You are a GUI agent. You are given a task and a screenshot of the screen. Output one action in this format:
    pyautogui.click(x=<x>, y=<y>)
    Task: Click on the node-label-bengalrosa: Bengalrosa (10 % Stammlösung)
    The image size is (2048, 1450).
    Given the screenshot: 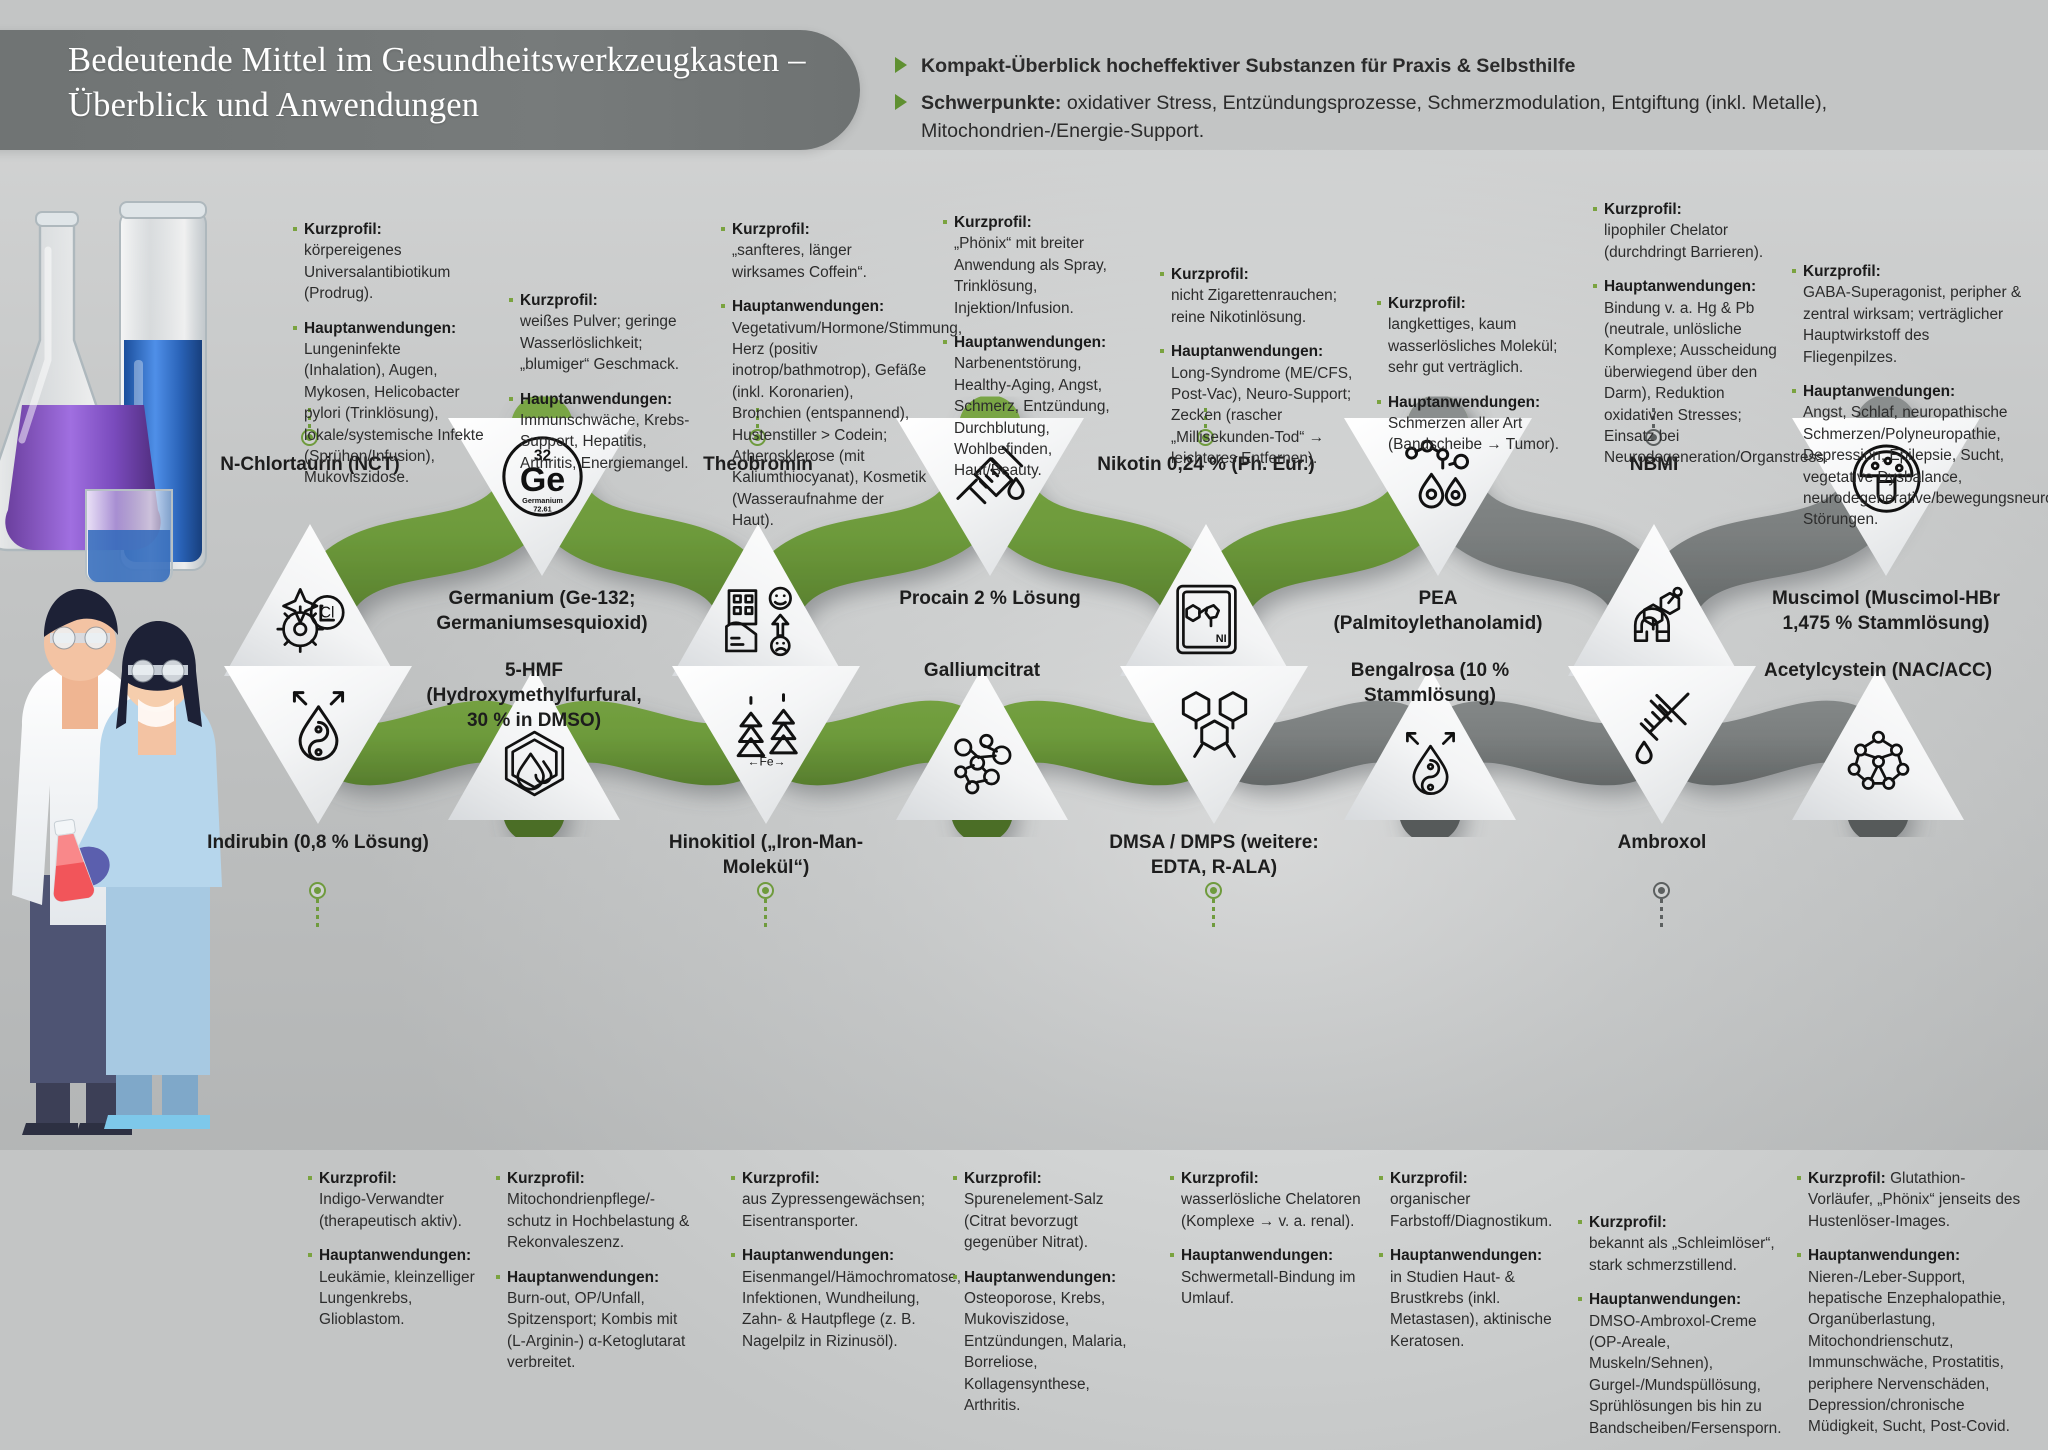 What is the action you would take?
    pyautogui.click(x=1430, y=683)
    